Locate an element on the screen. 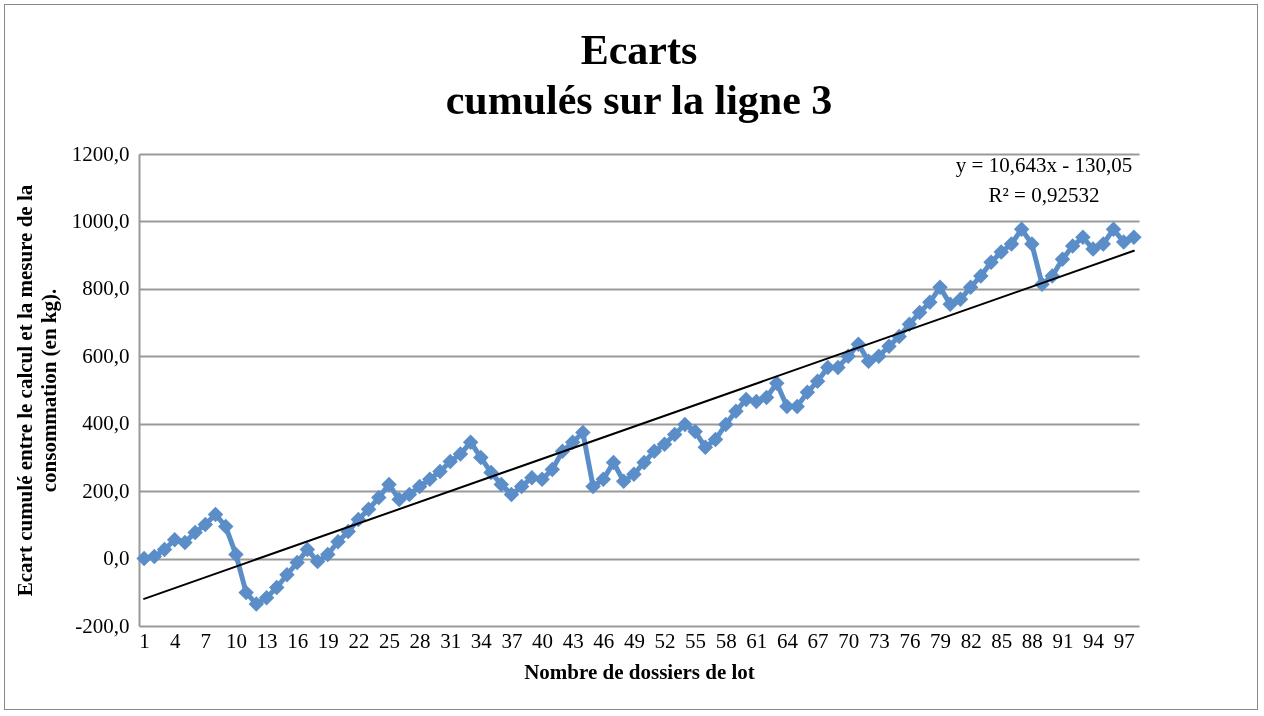 The height and width of the screenshot is (716, 1264). y-tick-label: 400,0 is located at coordinates (106, 423).